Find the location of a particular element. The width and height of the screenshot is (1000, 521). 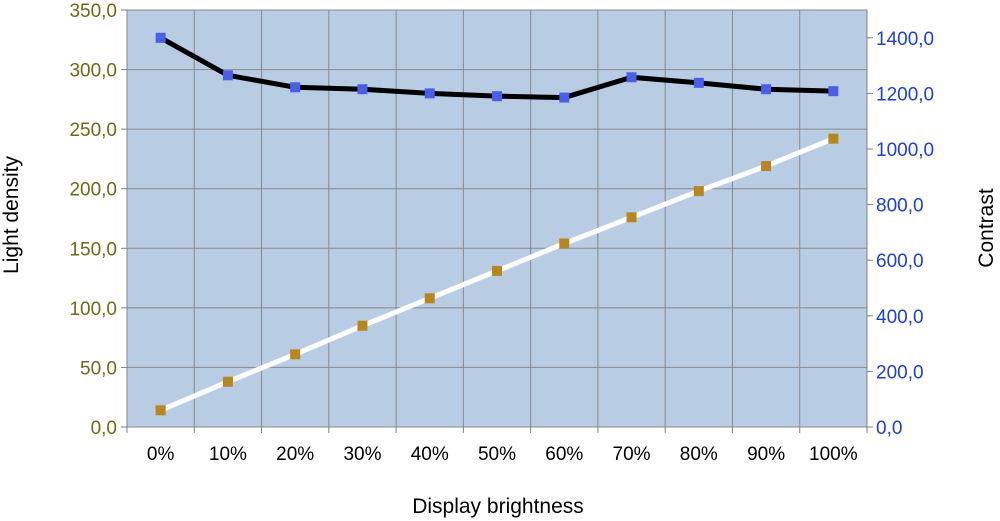

x-axis-ticks: 0% 10% 20% 30% 40% 50% 60% 70% 80% 90% 100% is located at coordinates (497, 446).